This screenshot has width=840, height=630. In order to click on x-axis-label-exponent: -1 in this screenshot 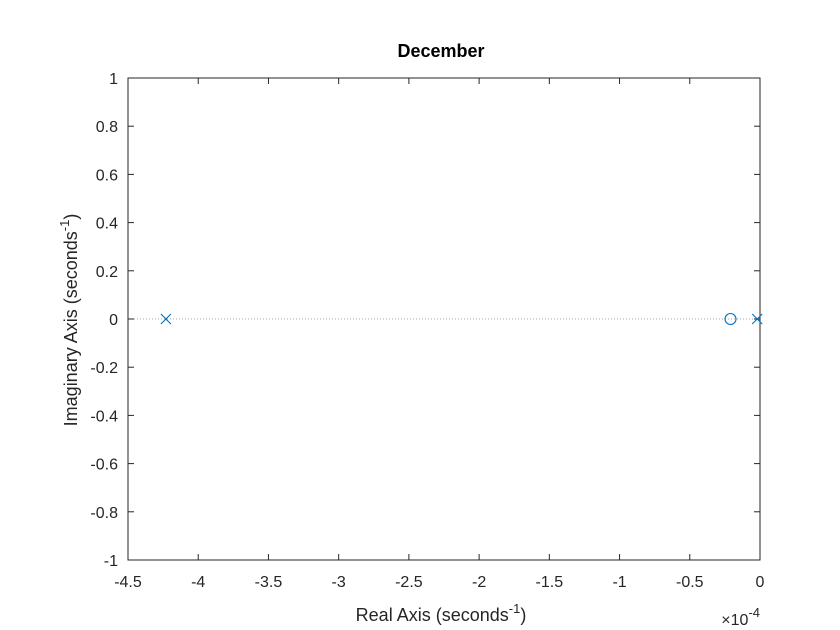, I will do `click(515, 608)`.